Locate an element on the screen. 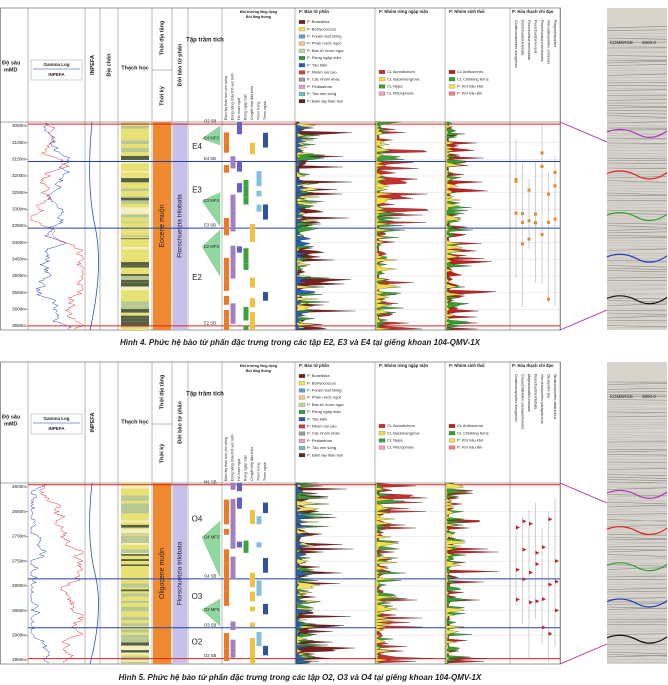 This screenshot has width=668, height=685. sequence-label: O3 is located at coordinates (197, 596).